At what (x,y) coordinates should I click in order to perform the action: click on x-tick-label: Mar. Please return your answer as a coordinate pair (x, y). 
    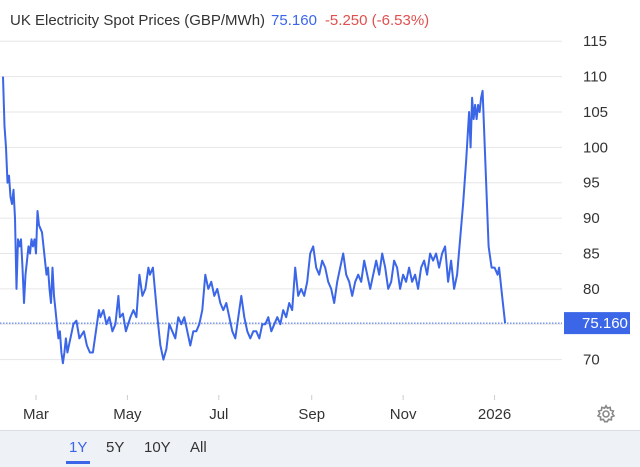
    Looking at the image, I should click on (36, 414).